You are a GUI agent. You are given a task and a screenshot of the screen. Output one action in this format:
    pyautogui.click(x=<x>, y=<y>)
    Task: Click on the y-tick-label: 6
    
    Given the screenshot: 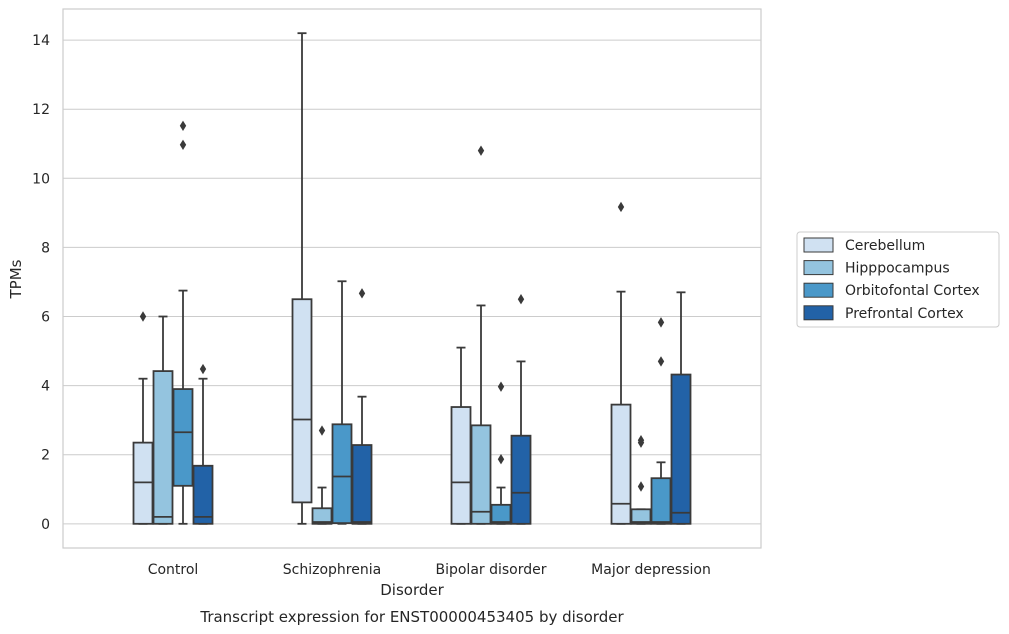 What is the action you would take?
    pyautogui.click(x=45, y=318)
    